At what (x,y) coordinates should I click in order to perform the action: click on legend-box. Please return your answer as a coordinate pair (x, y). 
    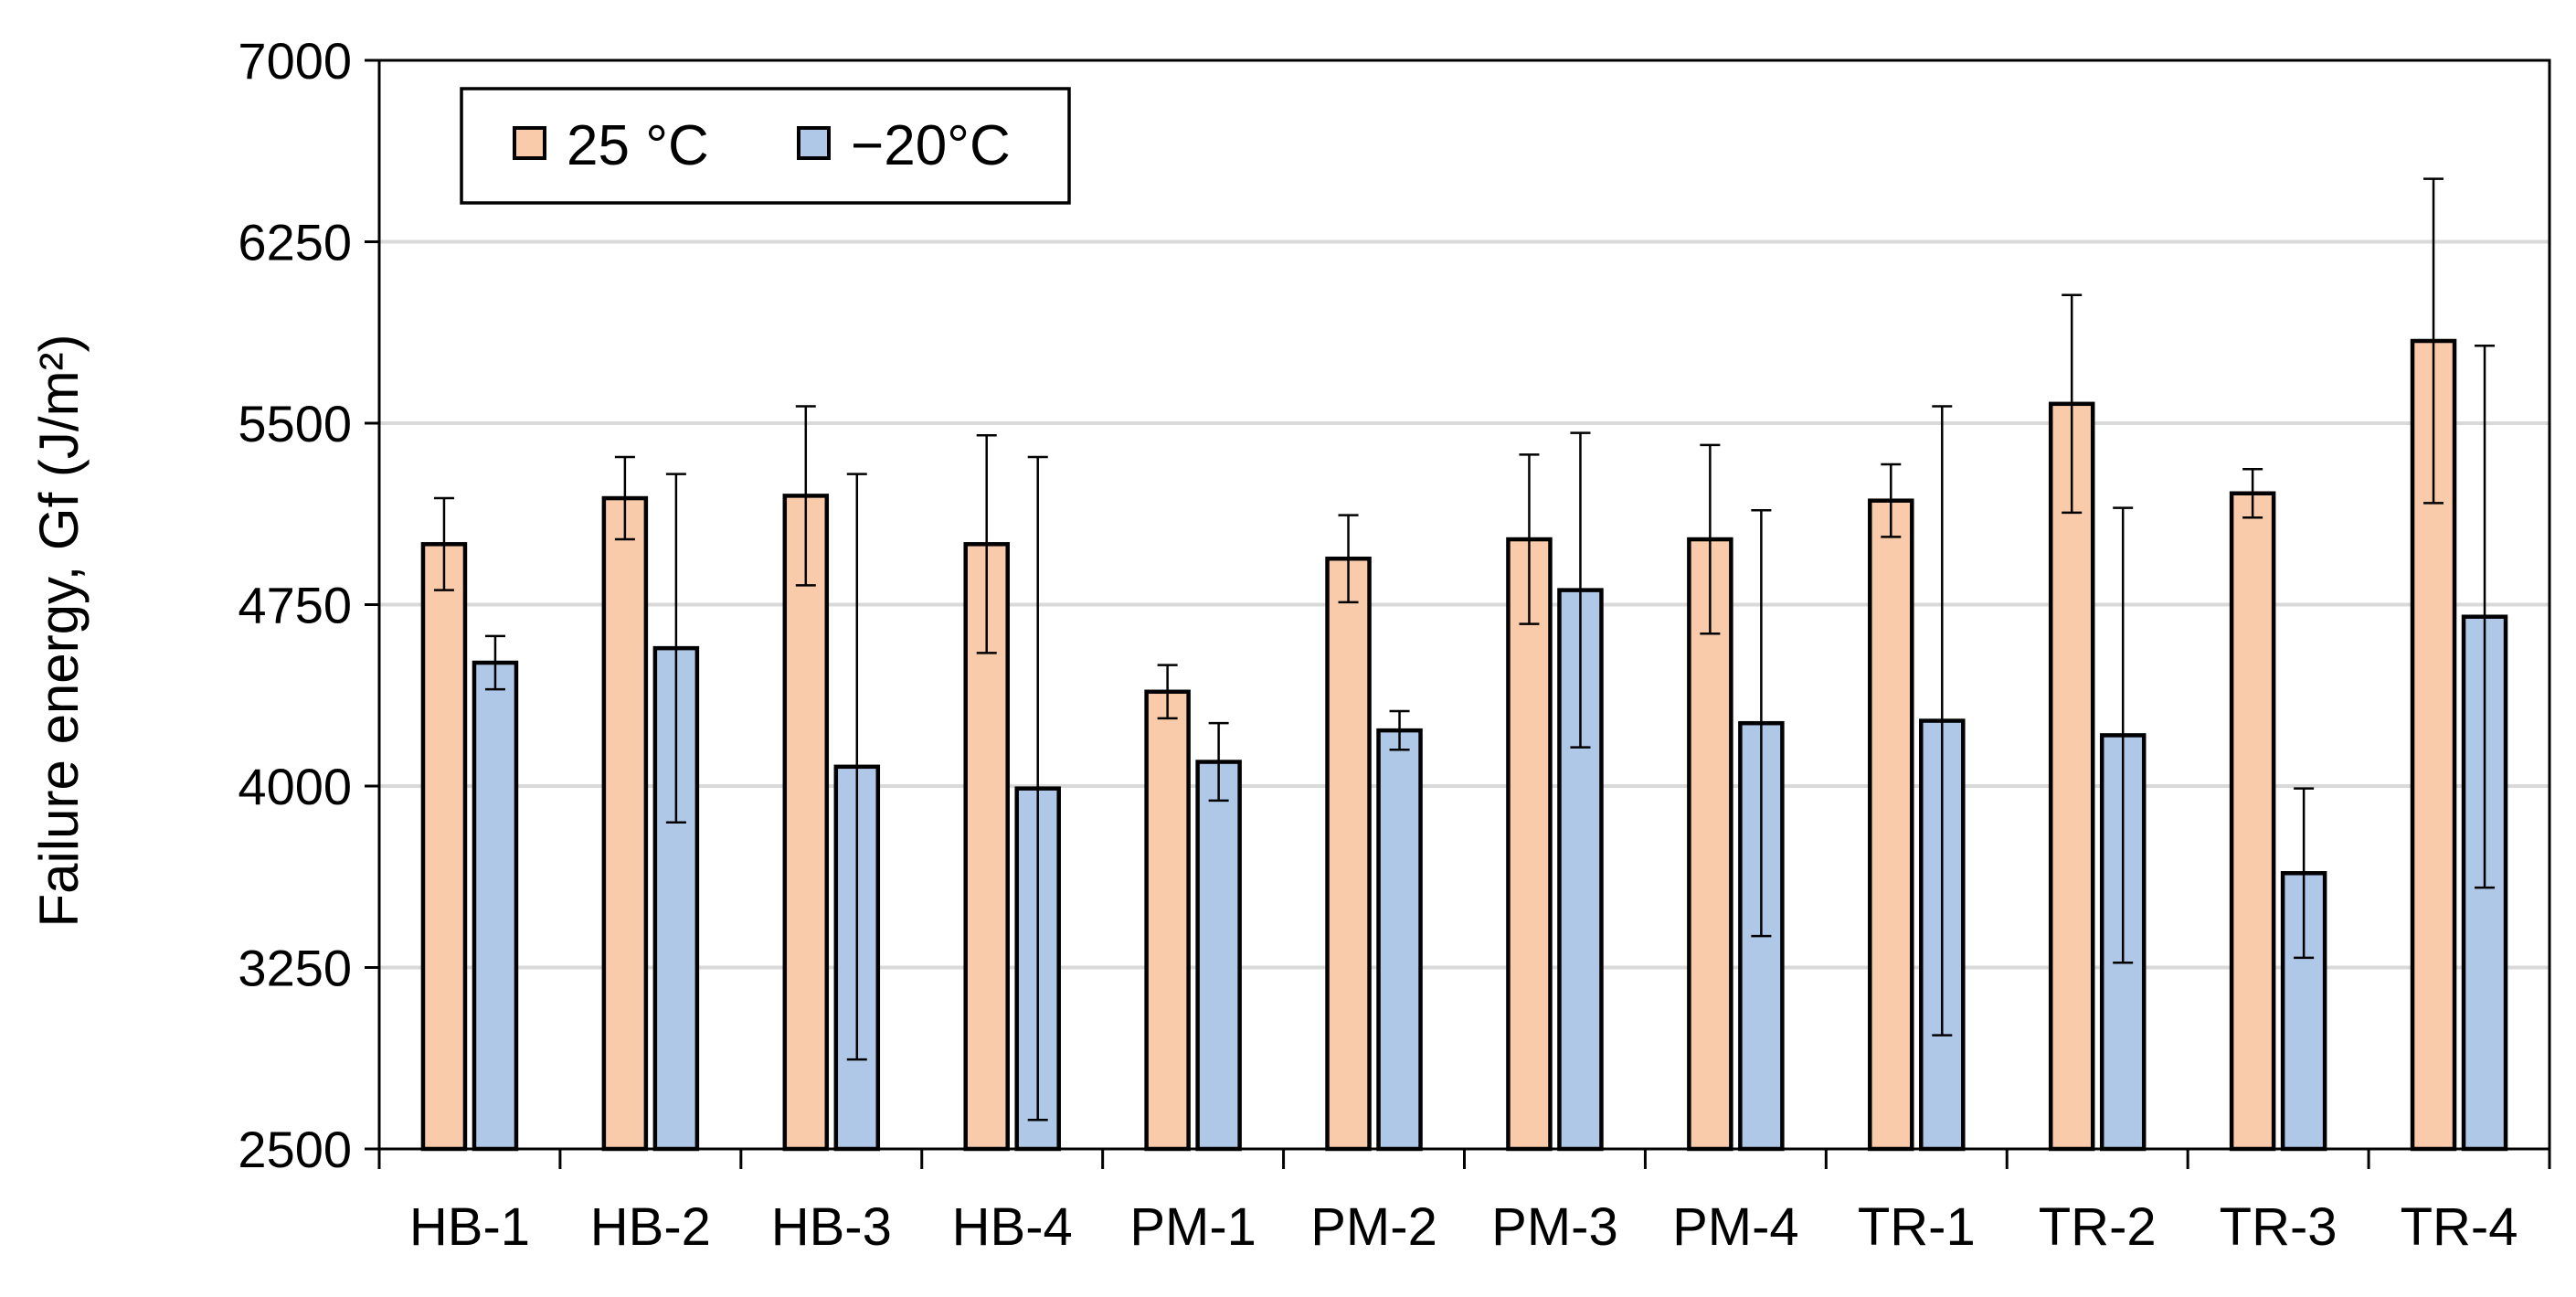
    Looking at the image, I should click on (765, 146).